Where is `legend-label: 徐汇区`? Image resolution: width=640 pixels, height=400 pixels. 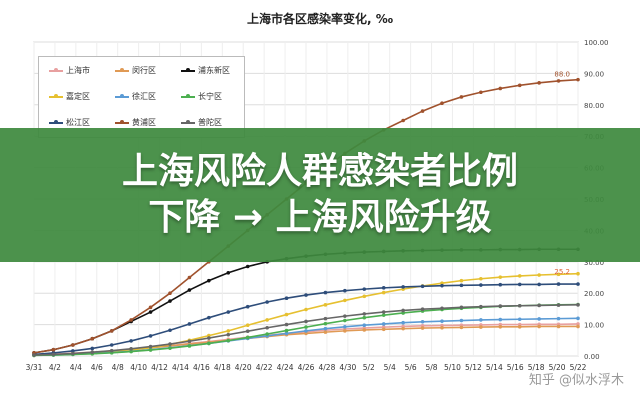
legend-label: 徐汇区 is located at coordinates (144, 96).